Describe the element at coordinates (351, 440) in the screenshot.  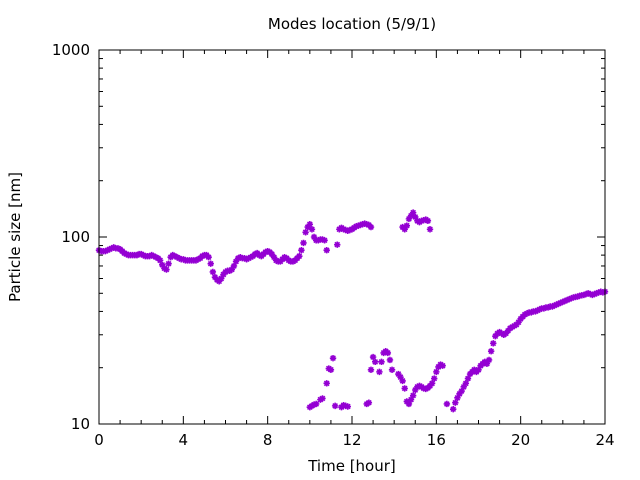
I see `x-tick-label: 12` at that location.